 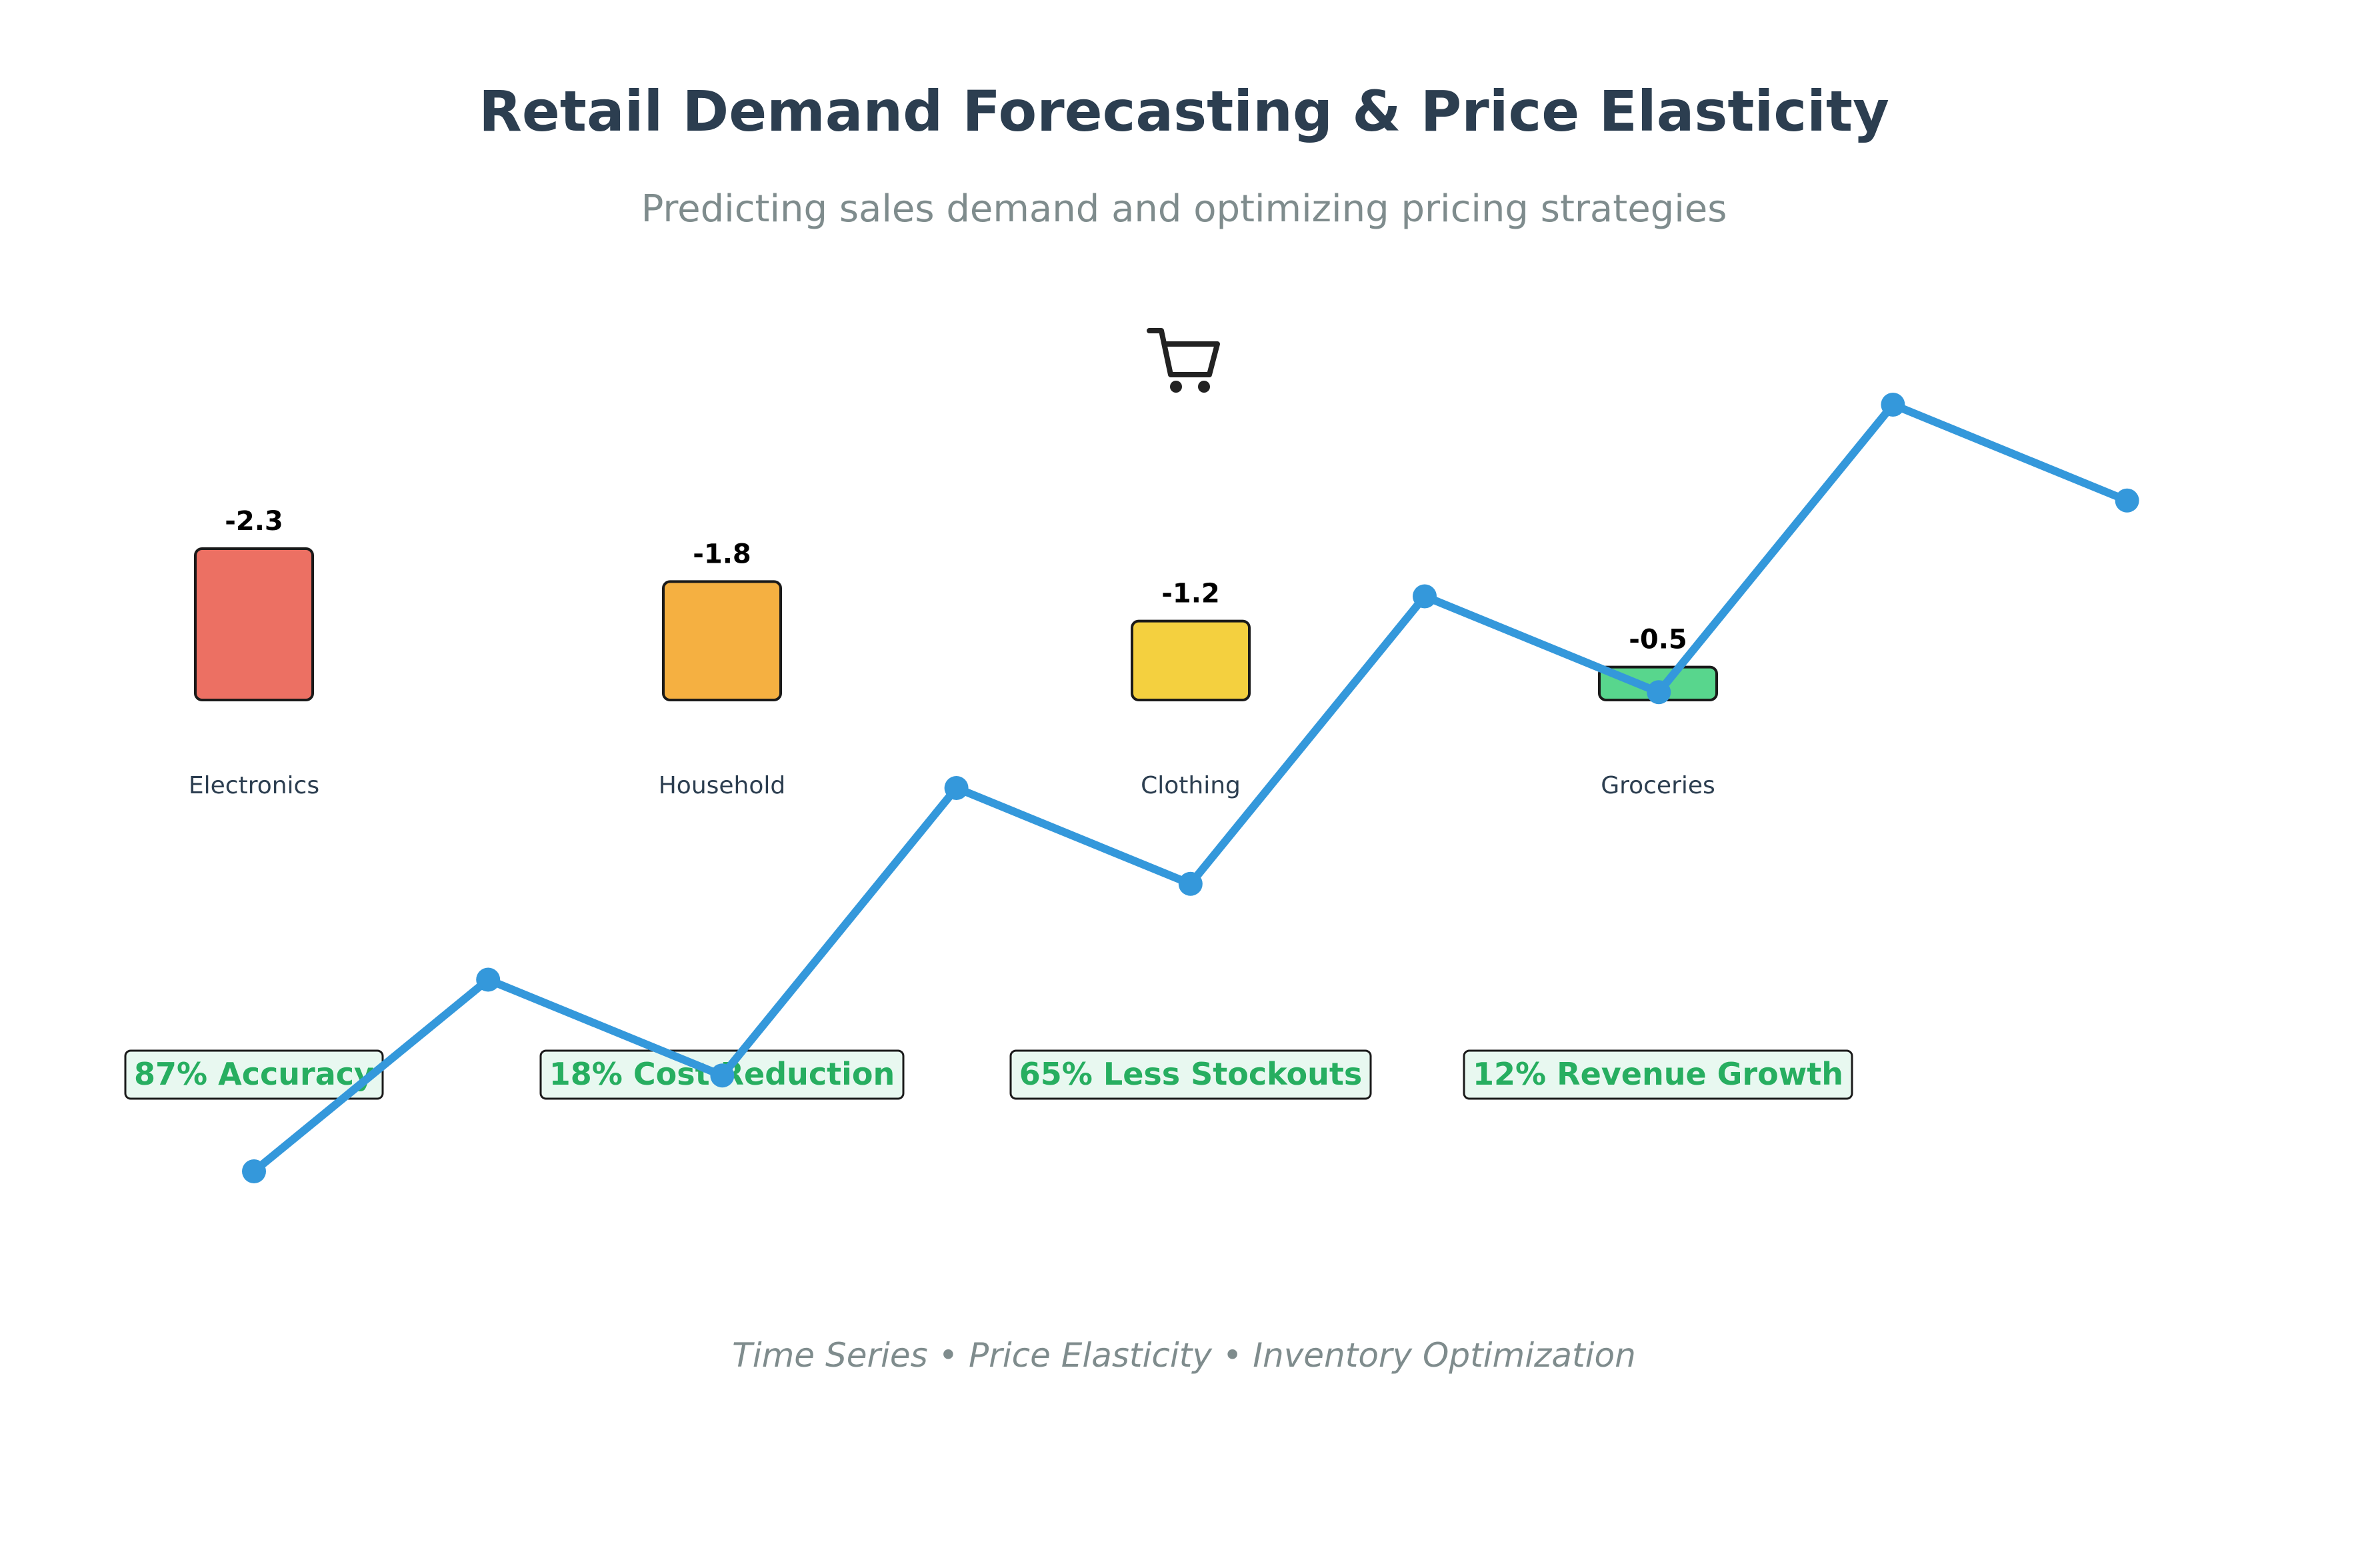 I want to click on metric-badge: 12% Revenue Growth, so click(x=1658, y=1074).